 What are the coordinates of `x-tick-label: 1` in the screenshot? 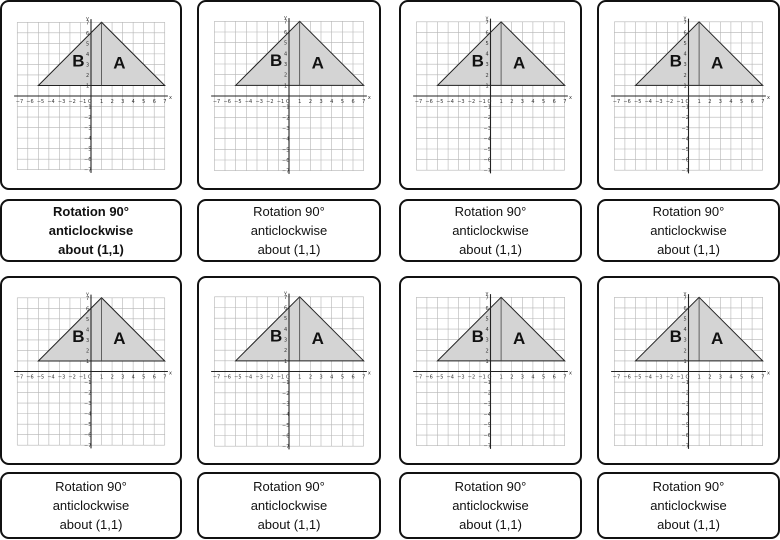 It's located at (299, 102).